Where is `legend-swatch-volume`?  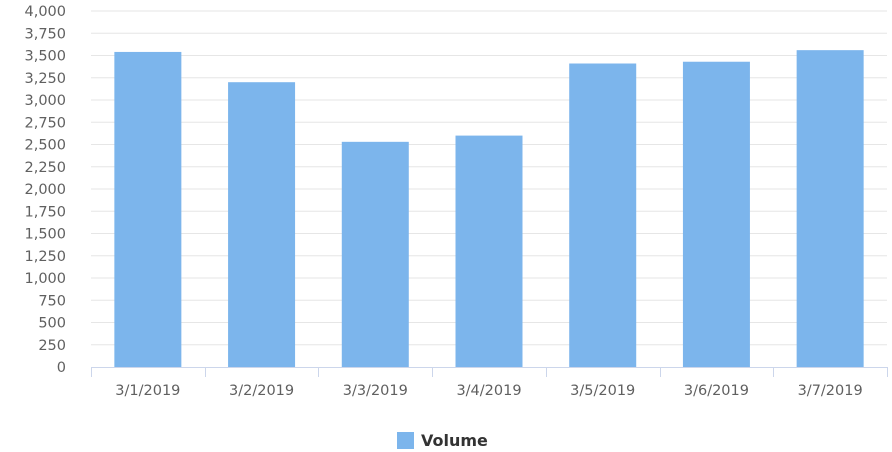
legend-swatch-volume is located at coordinates (405, 440).